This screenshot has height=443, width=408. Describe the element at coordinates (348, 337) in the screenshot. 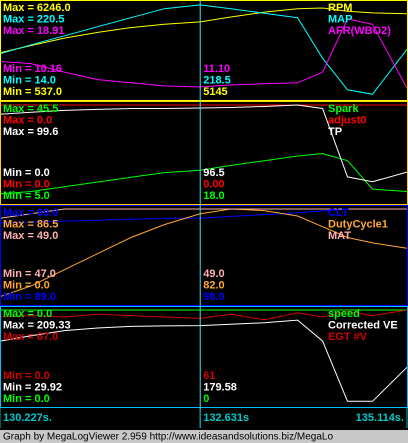

I see `series-name: EGT #V` at that location.